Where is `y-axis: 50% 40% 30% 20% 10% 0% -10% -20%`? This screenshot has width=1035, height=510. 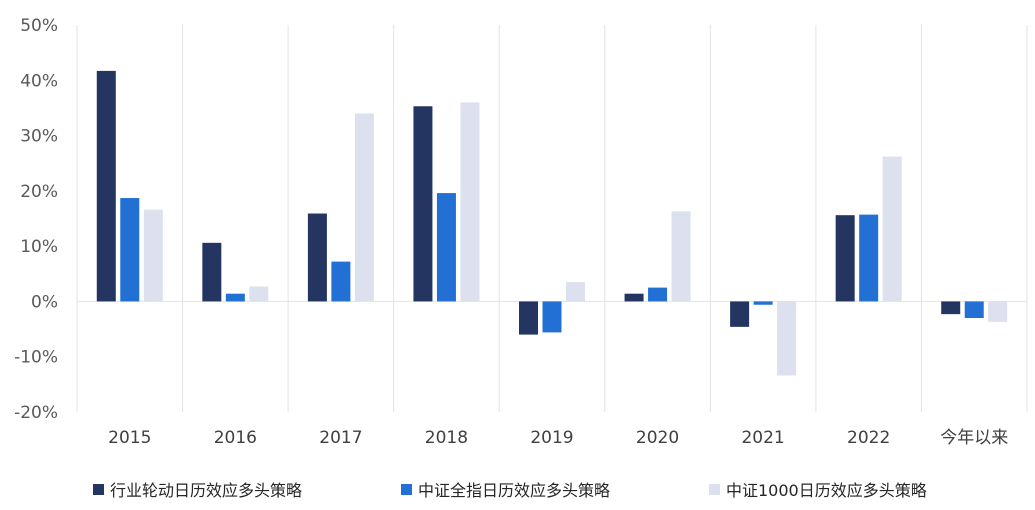
y-axis: 50% 40% 30% 20% 10% 0% -10% -20% is located at coordinates (36, 219).